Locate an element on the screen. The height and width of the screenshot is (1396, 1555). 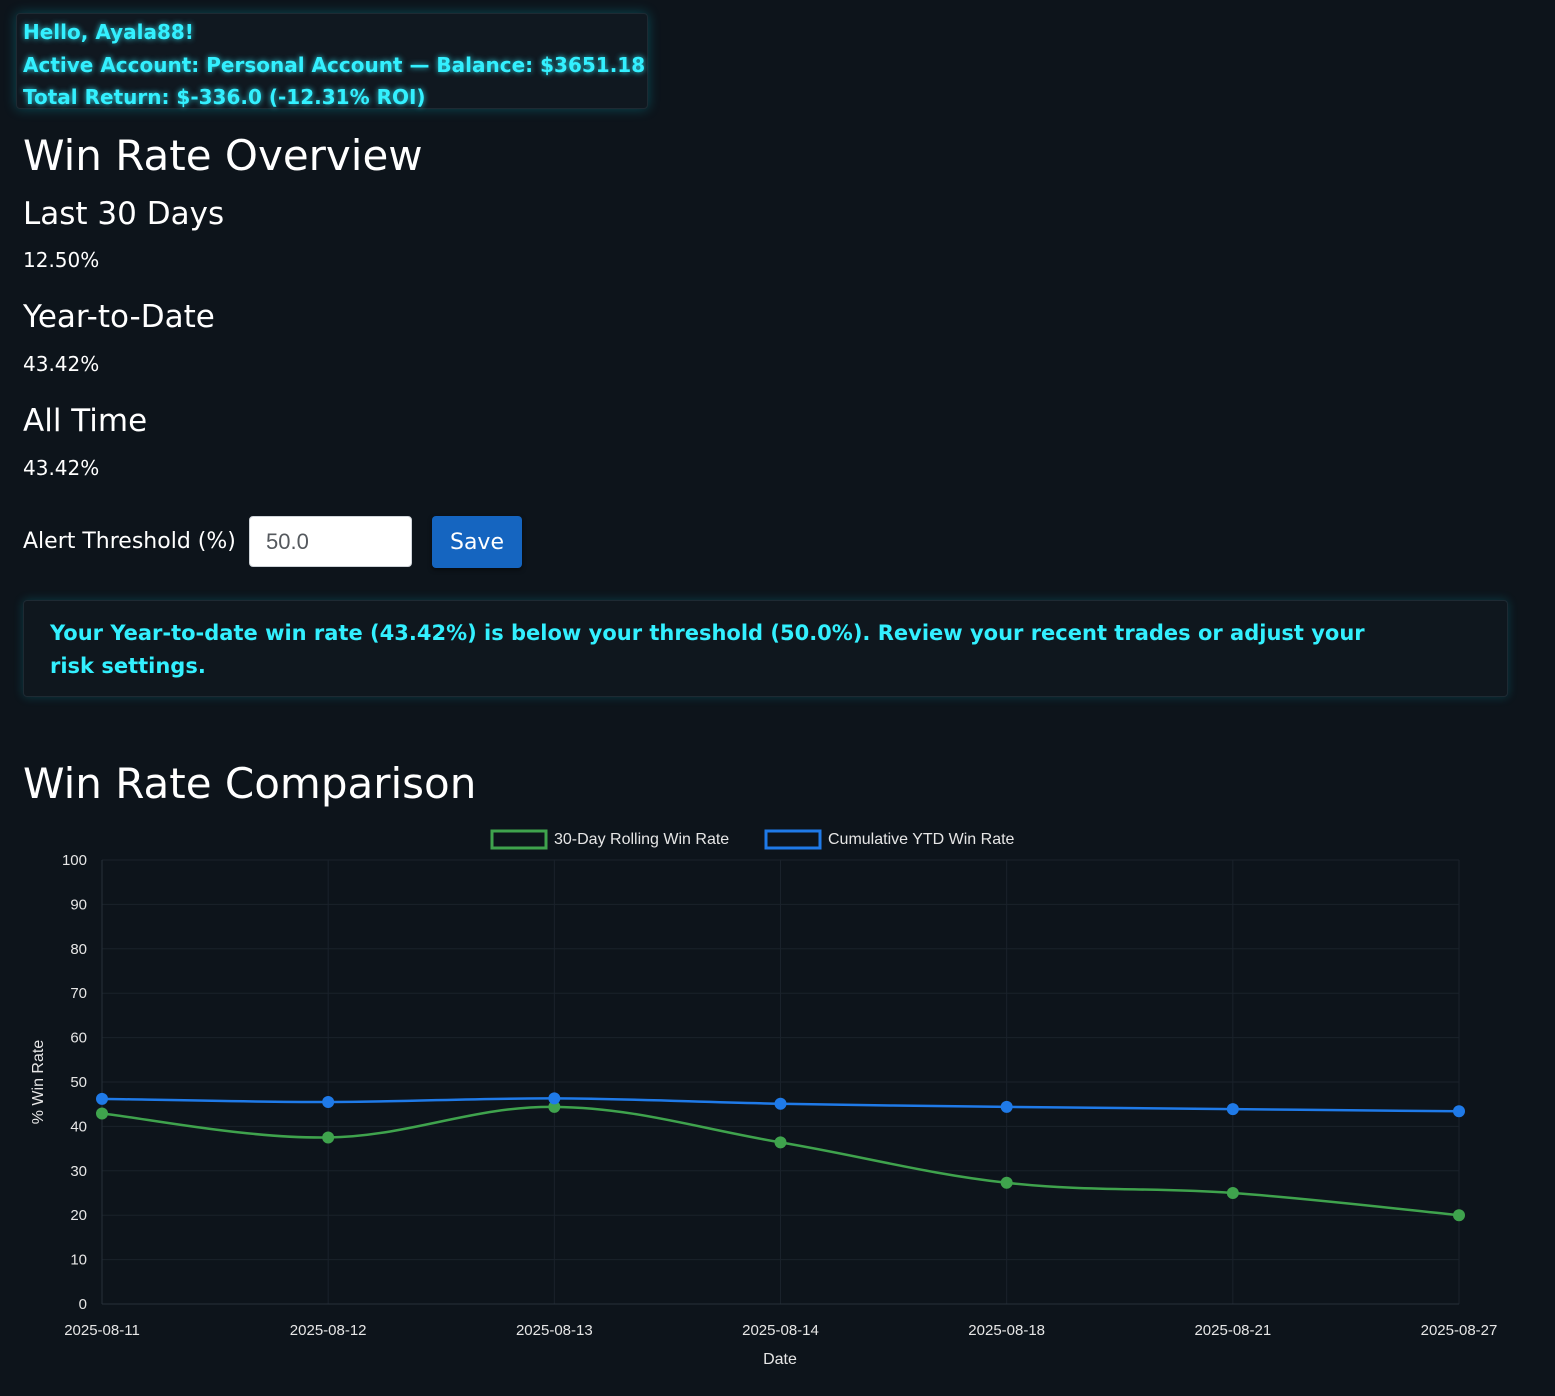
alert-threshold-label: Alert Threshold (%) is located at coordinates (129, 541).